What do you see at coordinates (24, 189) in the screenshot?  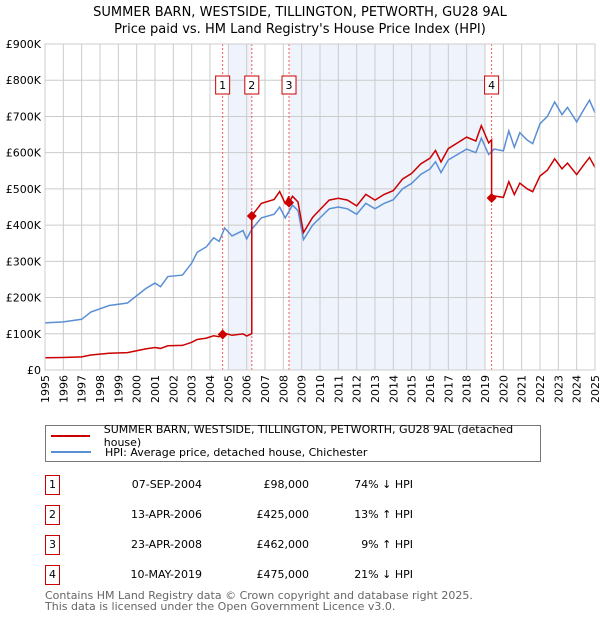 I see `y-tick-label: £500K` at bounding box center [24, 189].